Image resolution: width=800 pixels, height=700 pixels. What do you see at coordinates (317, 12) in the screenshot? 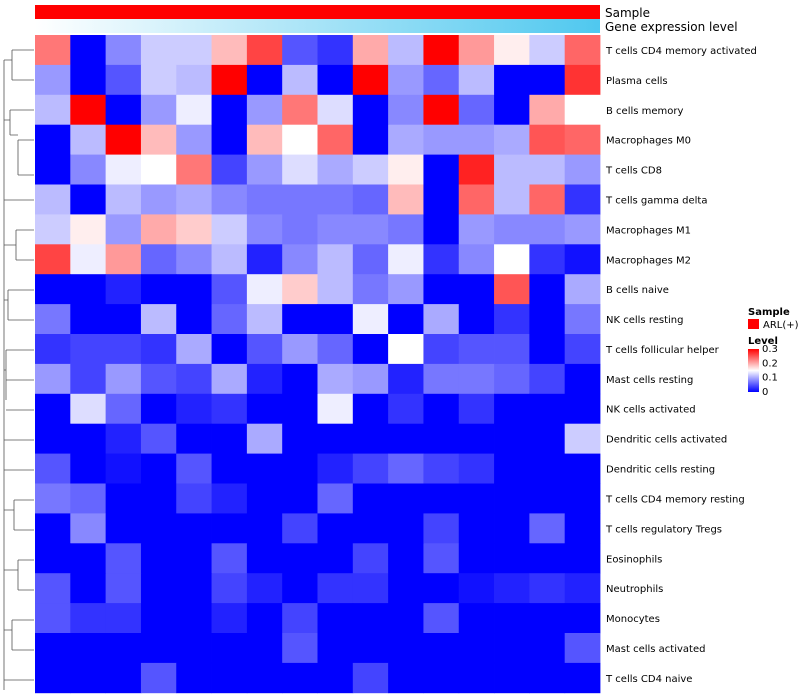
I see `sample-annotation-bar` at bounding box center [317, 12].